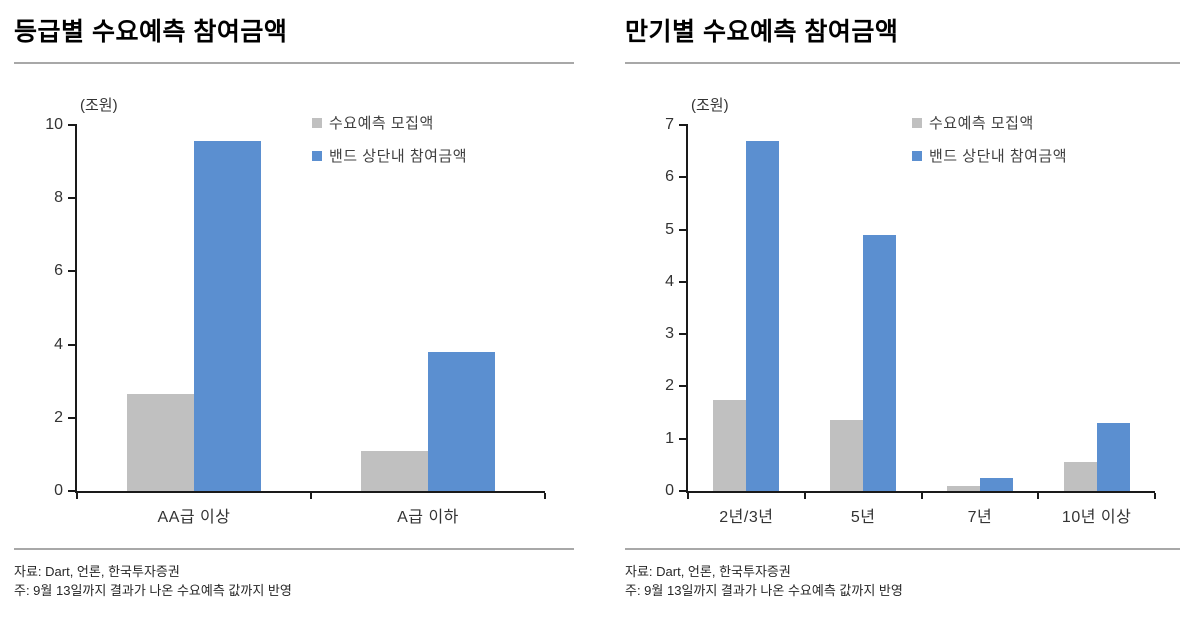 The image size is (1200, 625). What do you see at coordinates (151, 32) in the screenshot?
I see `chart-title: 등급별 수요예측 참여금액` at bounding box center [151, 32].